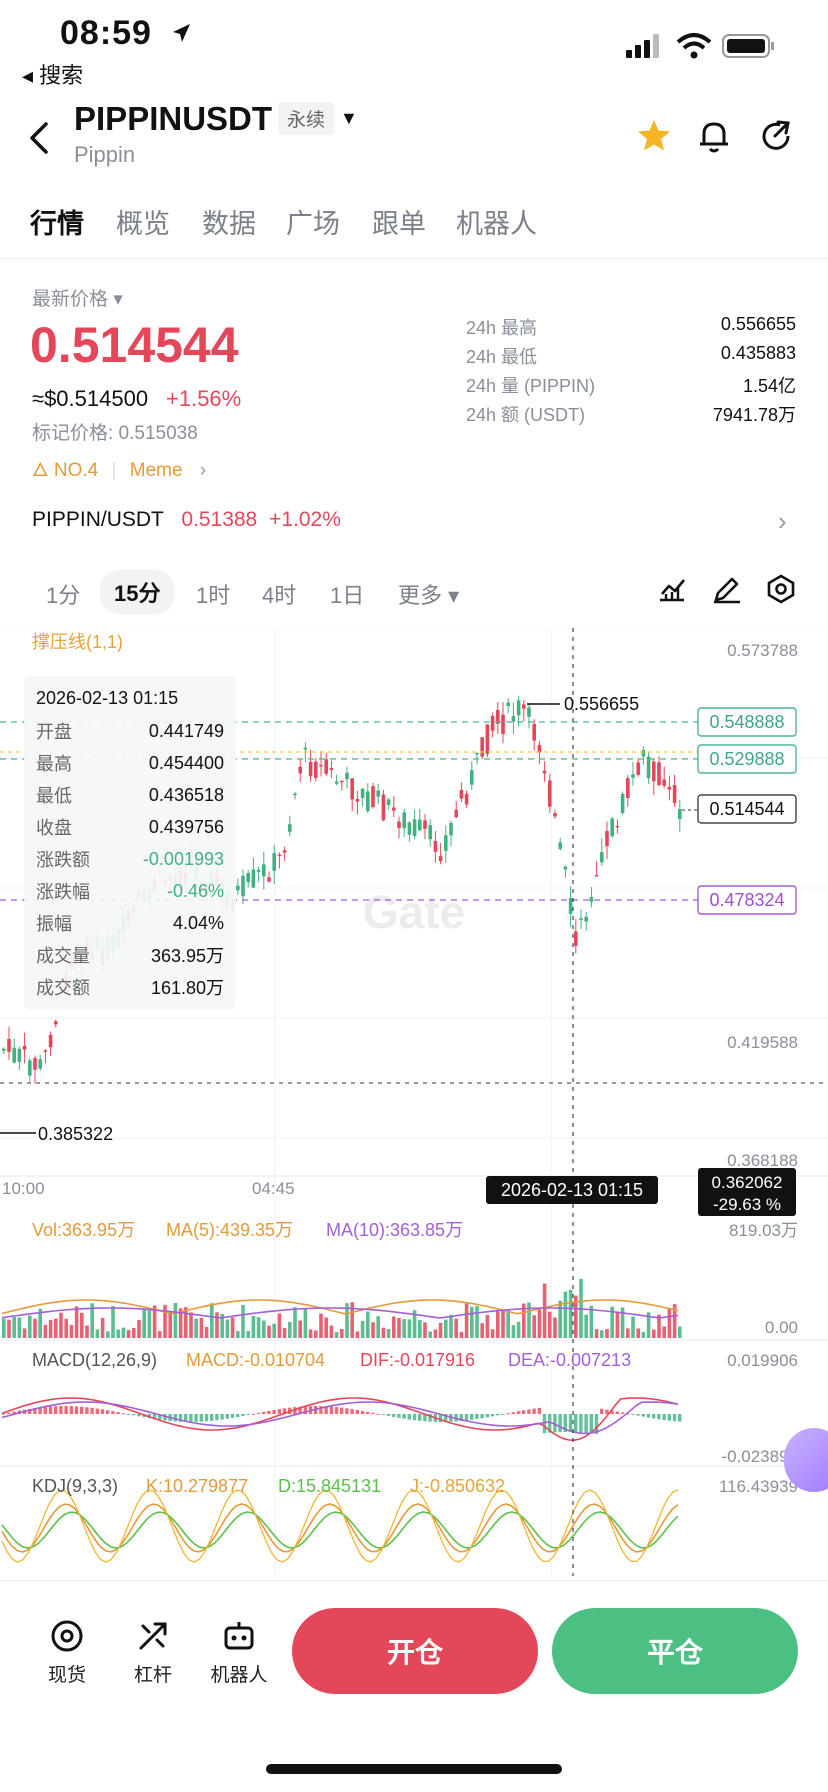 This screenshot has width=828, height=1792. What do you see at coordinates (119, 470) in the screenshot?
I see `rank-row: 🜂 NO.4 | Meme ›` at bounding box center [119, 470].